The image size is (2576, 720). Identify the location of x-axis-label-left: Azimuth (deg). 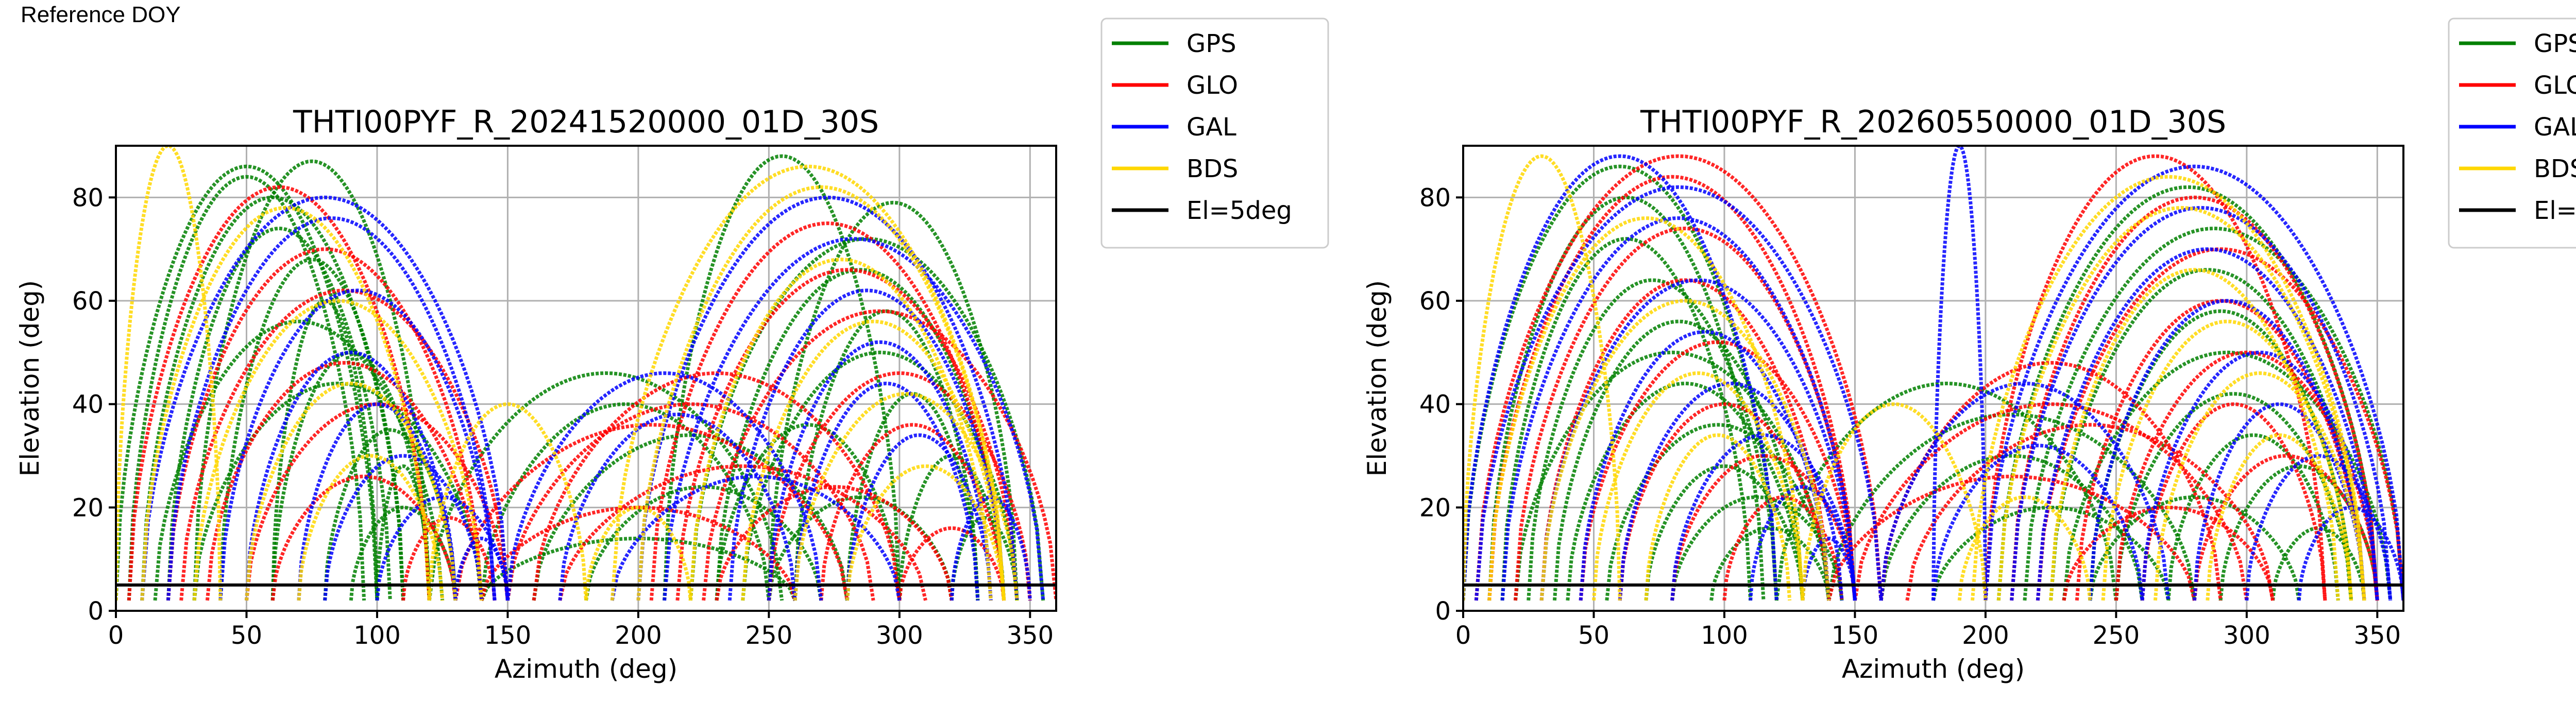
(586, 669).